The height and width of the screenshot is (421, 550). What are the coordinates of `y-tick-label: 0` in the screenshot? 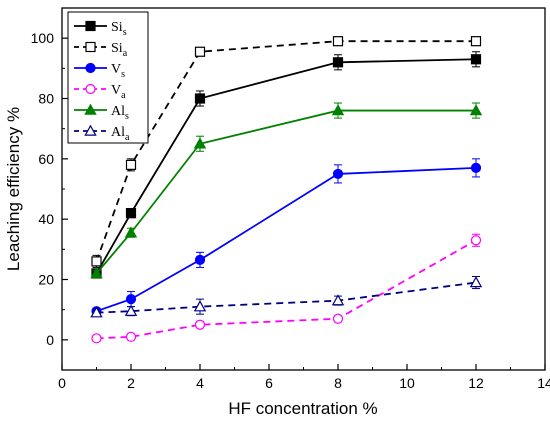 It's located at (50, 340).